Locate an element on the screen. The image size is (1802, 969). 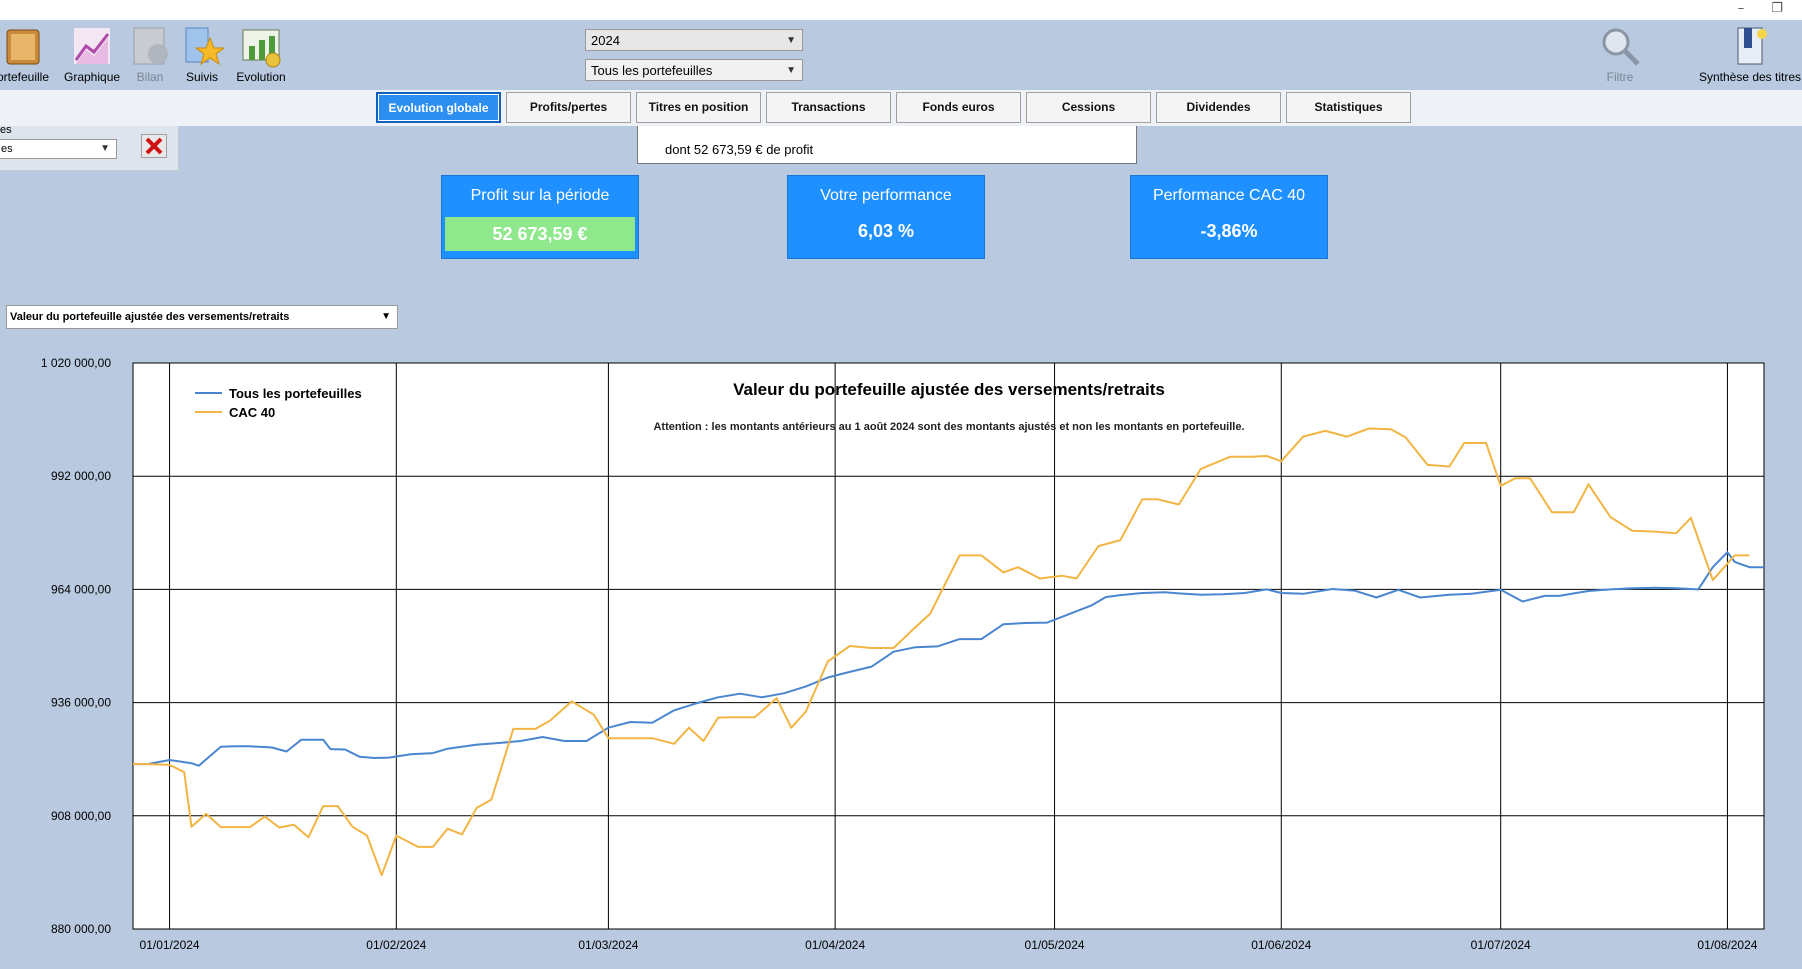
toolbar-evolution-label: Evolution is located at coordinates (261, 77).